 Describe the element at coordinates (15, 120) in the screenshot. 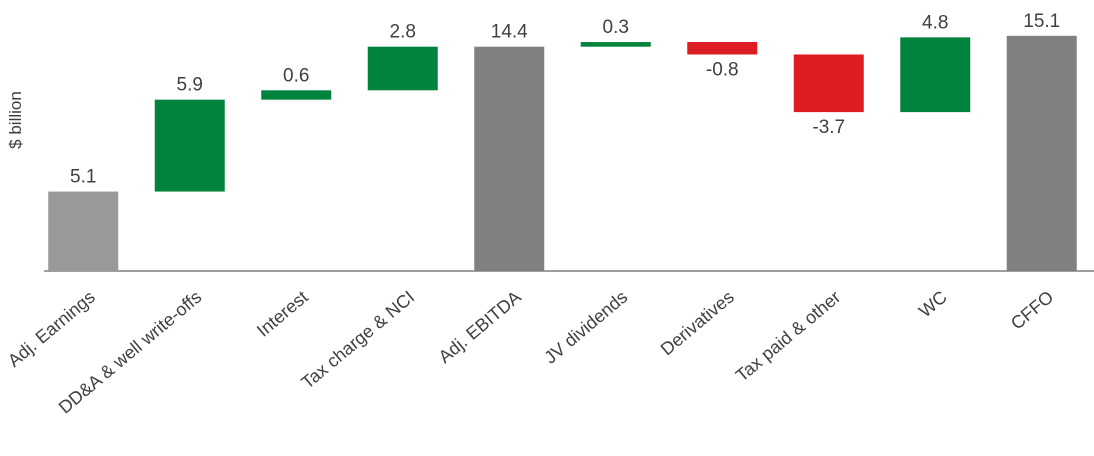

I see `y-axis-label: $ billion` at that location.